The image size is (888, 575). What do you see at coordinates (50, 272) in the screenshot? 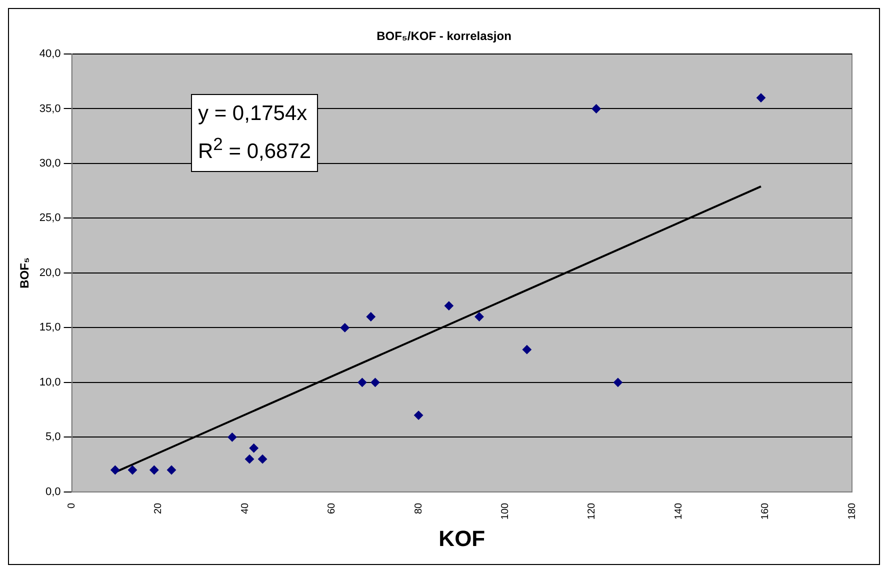
I see `y-tick-label: 20,0` at bounding box center [50, 272].